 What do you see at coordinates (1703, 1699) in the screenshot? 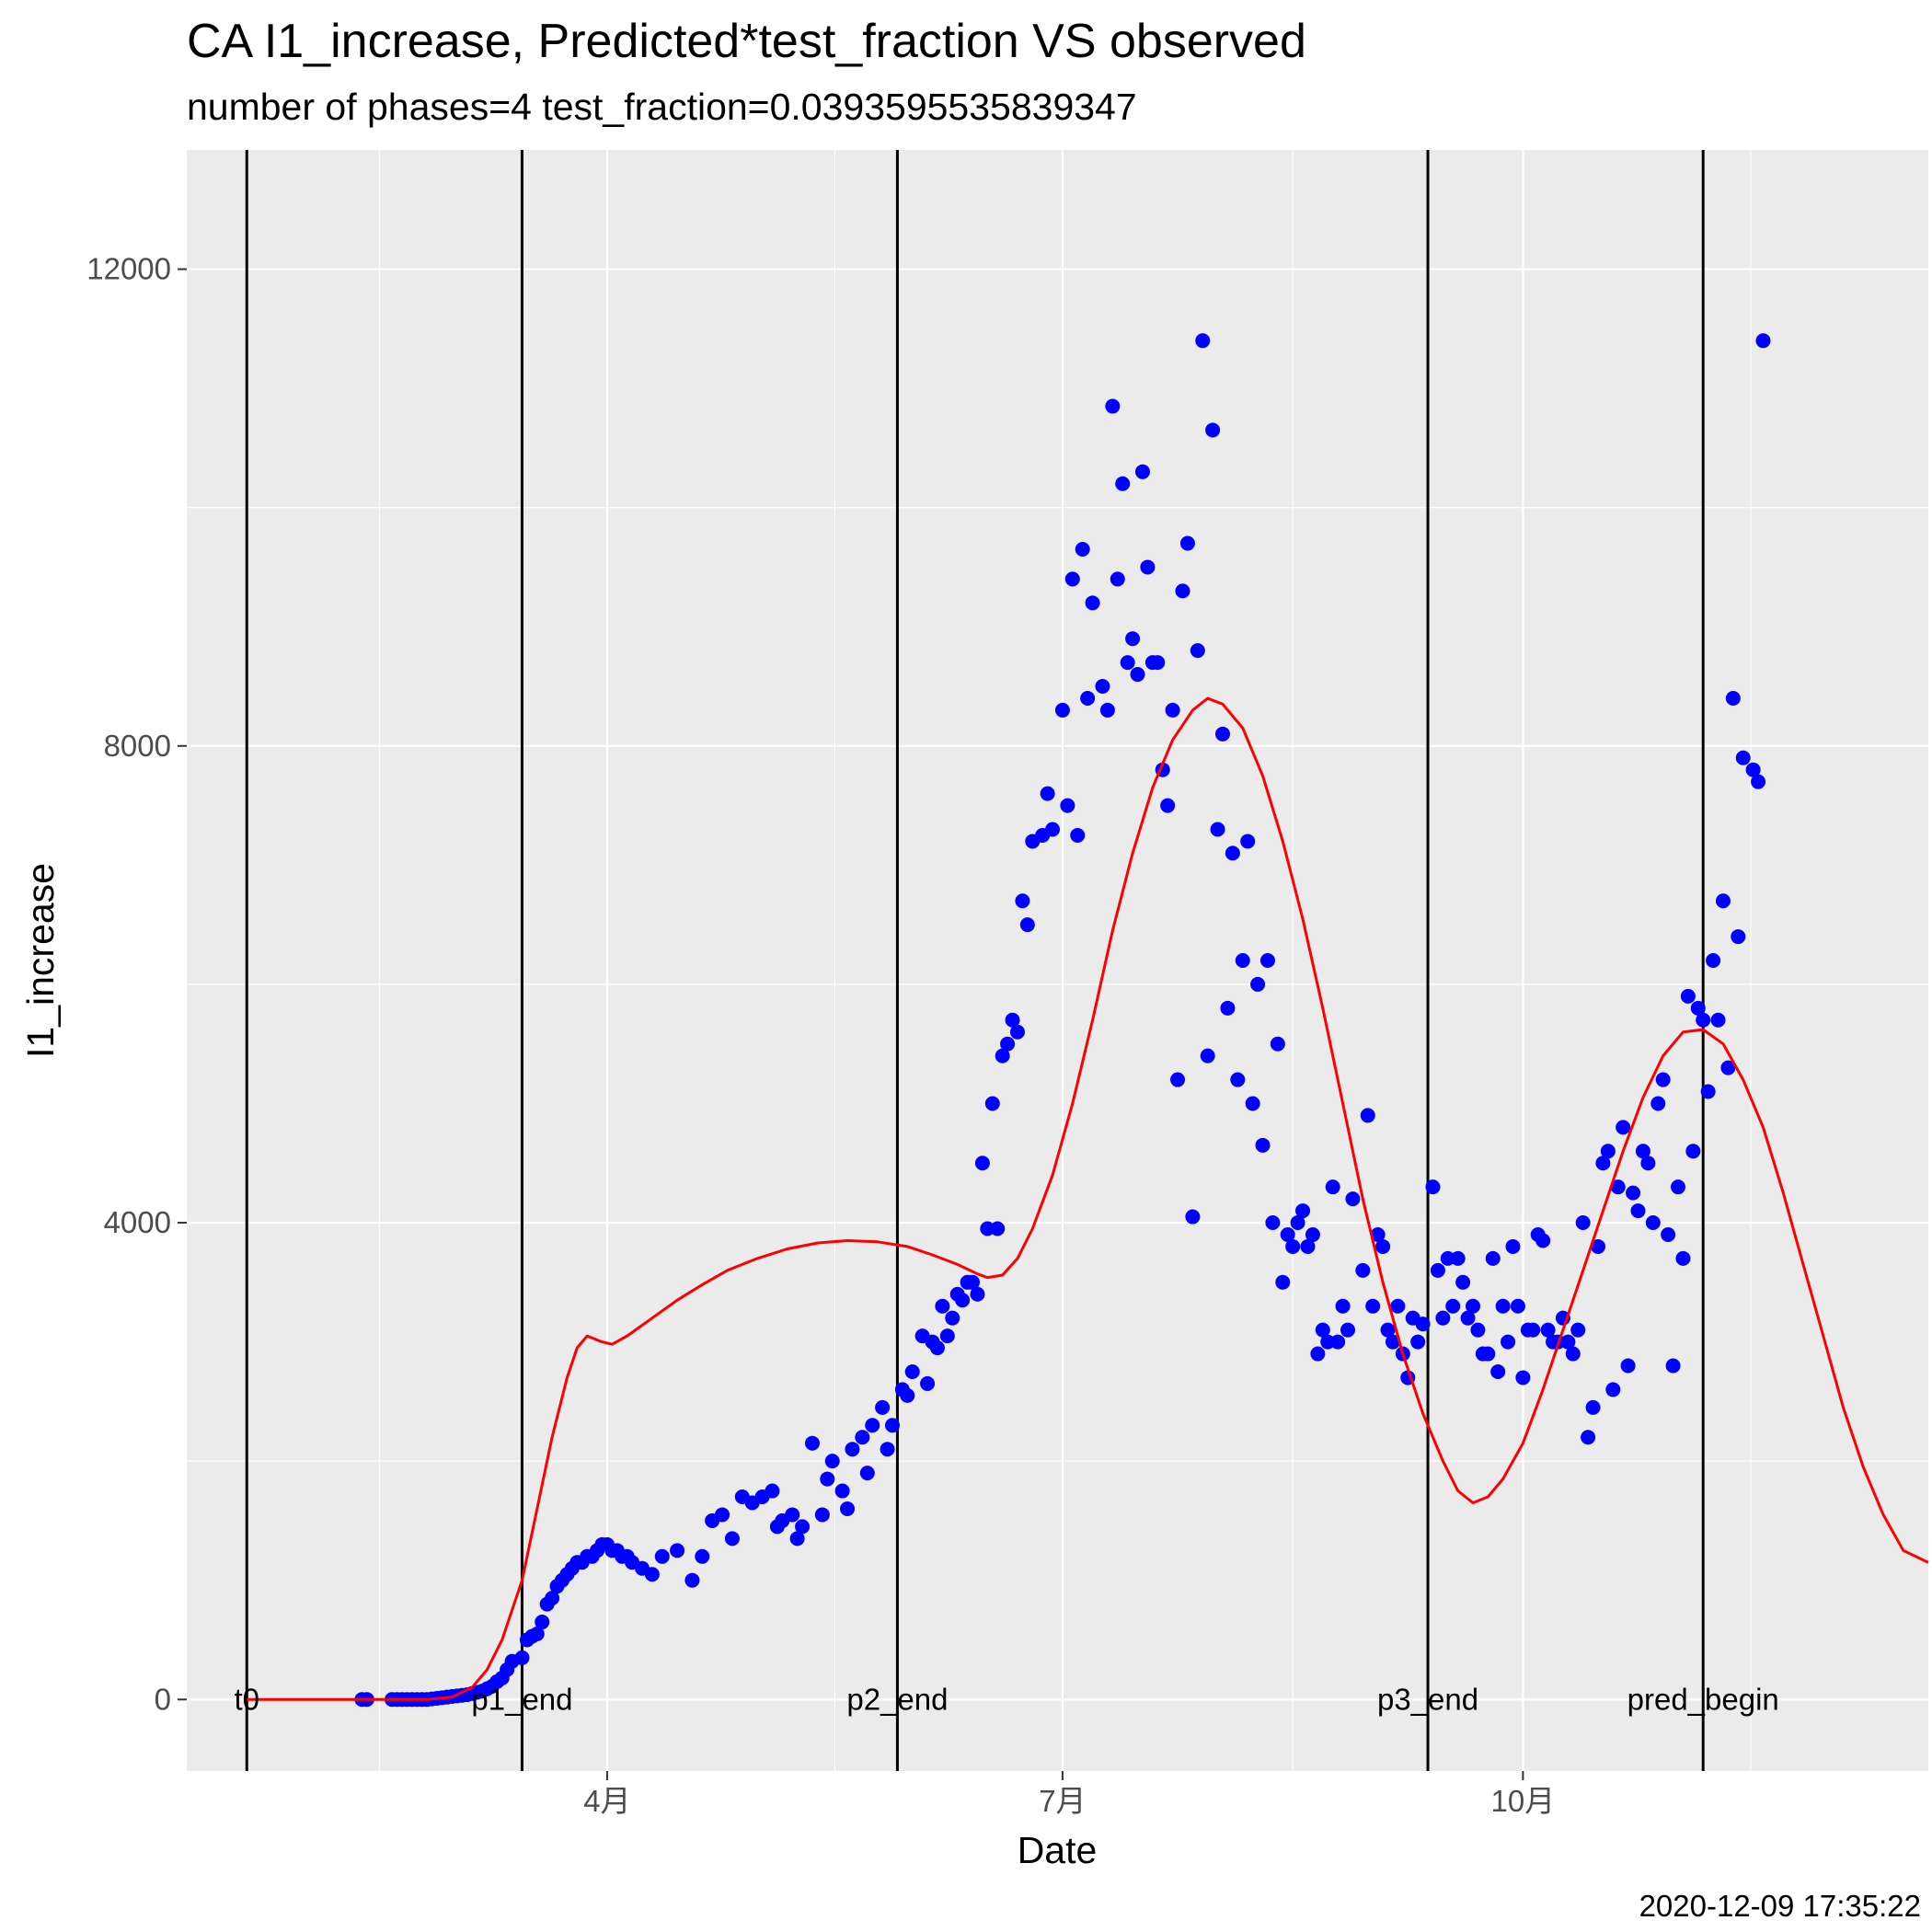
I see `phase-label: pred_begin` at bounding box center [1703, 1699].